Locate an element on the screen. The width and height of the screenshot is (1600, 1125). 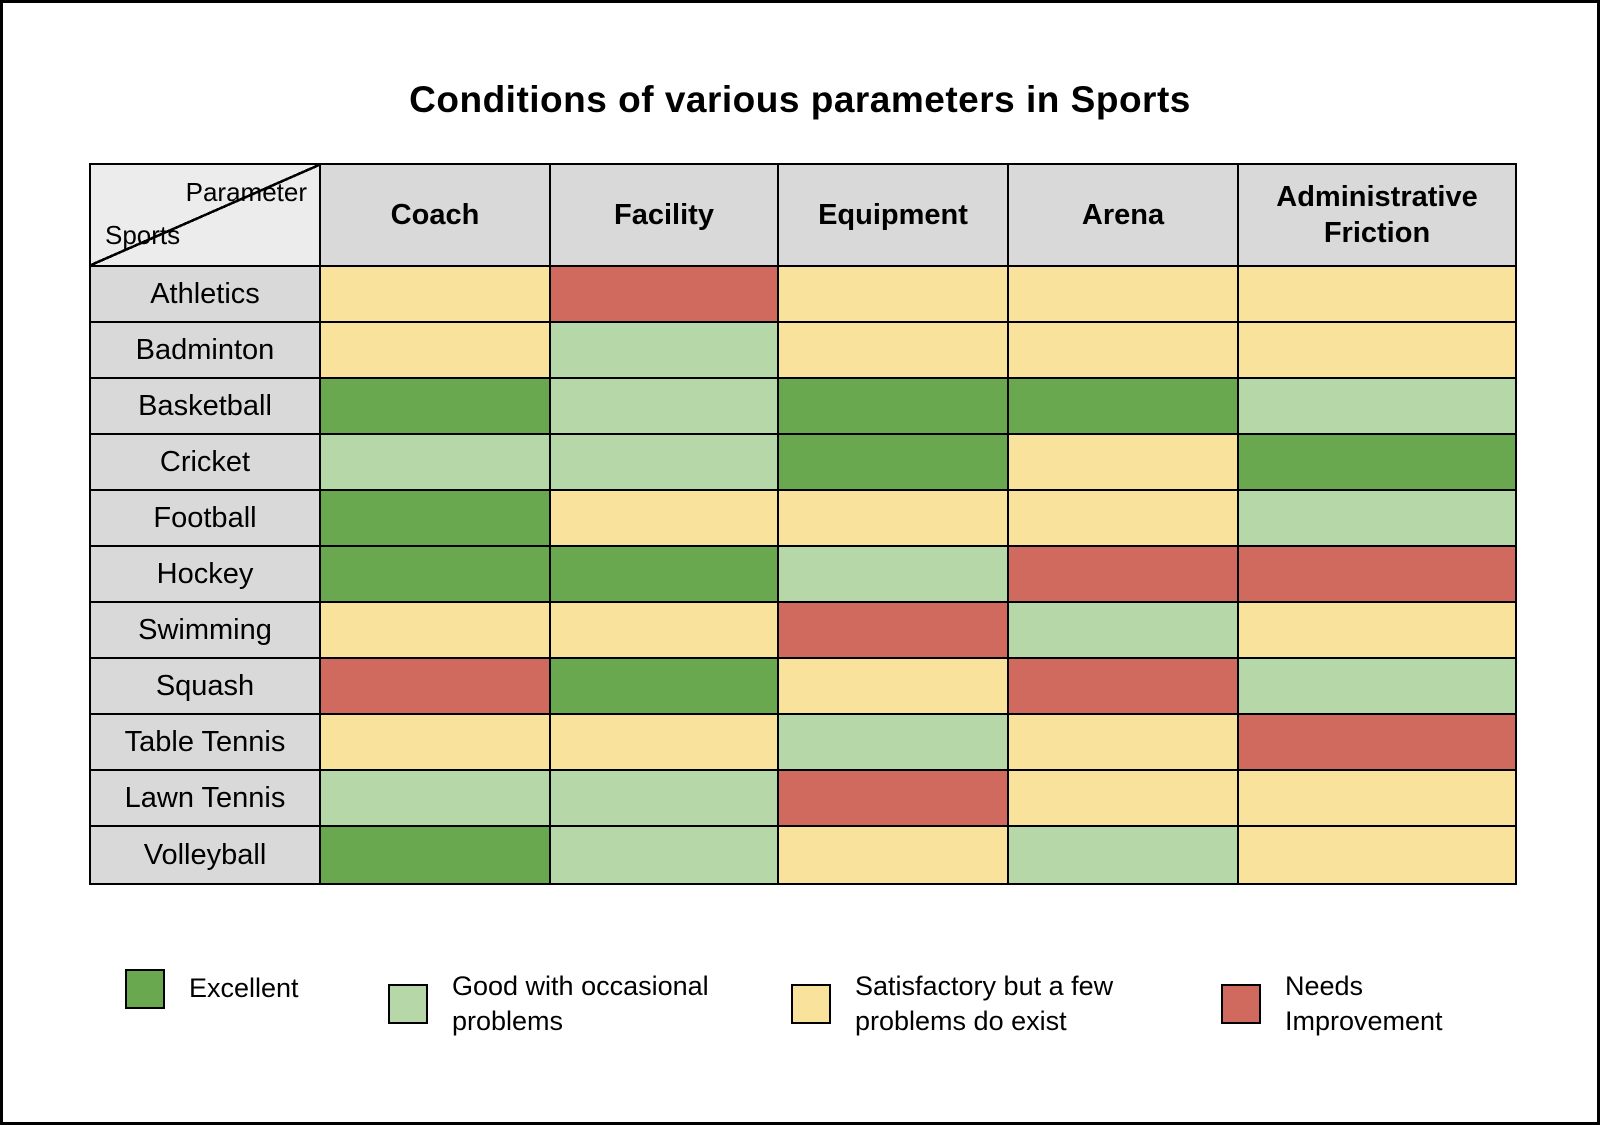
column-header-facility: Facility is located at coordinates (665, 216).